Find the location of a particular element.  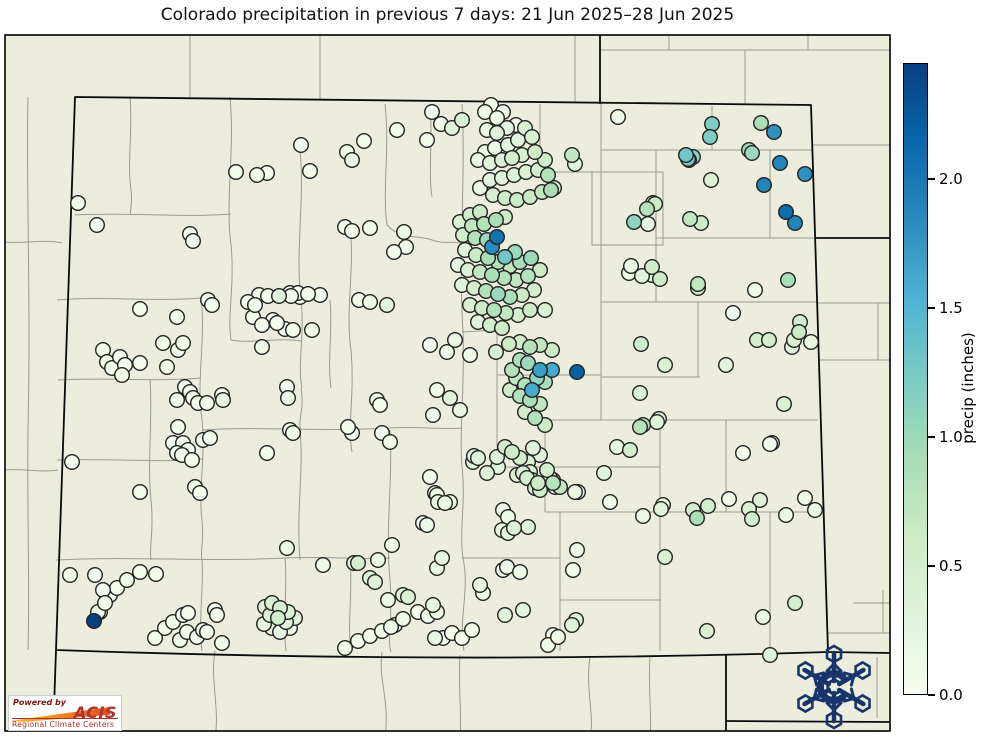

colorbar-tick-label: 1.0 is located at coordinates (951, 437).